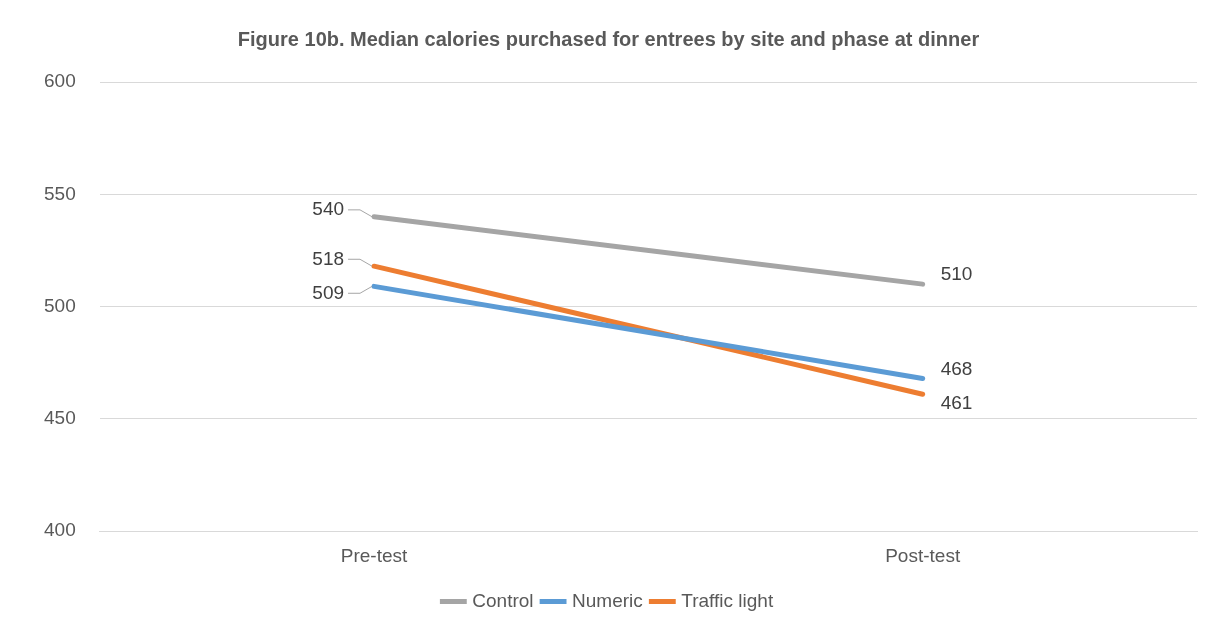  I want to click on y-tick-label: 550, so click(60, 193).